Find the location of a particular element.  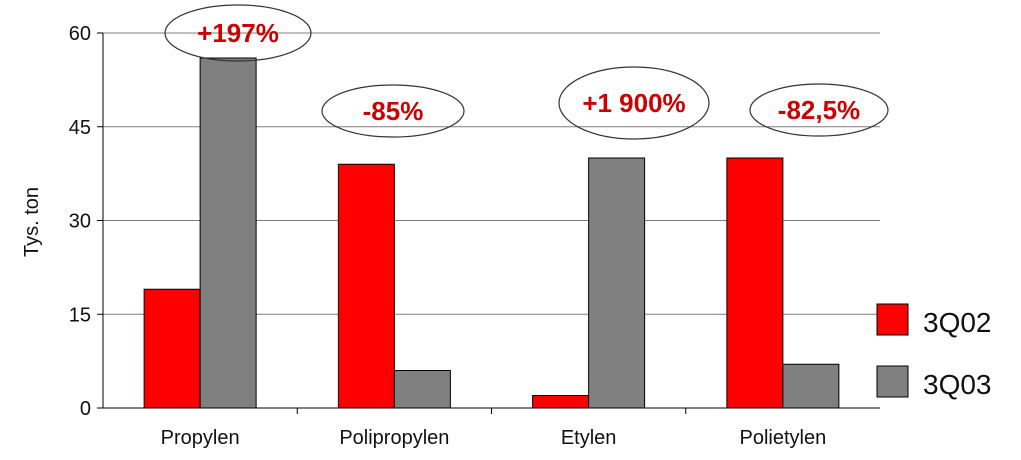

bar-3q02-propylen is located at coordinates (172, 348).